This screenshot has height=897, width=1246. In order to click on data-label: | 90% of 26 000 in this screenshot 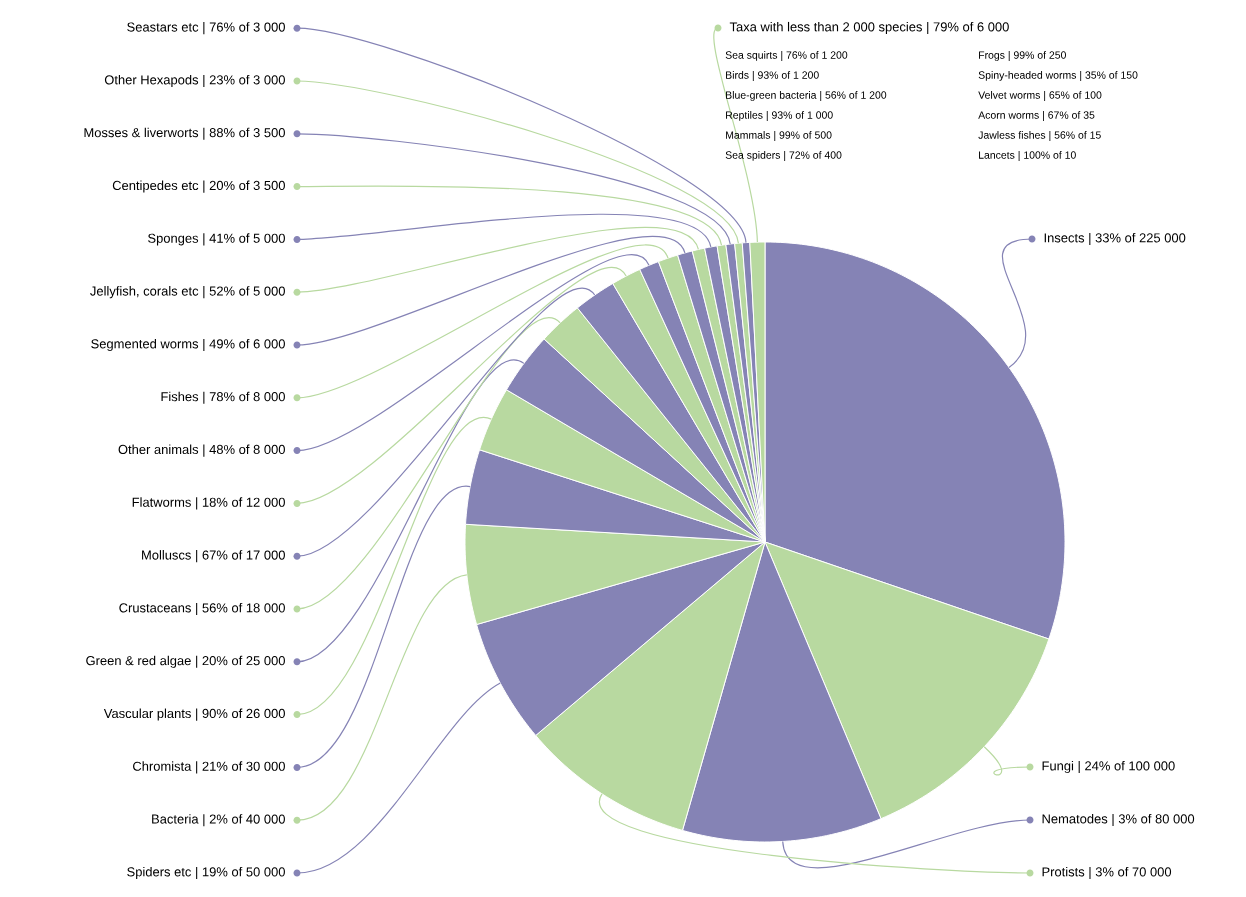, I will do `click(240, 714)`.